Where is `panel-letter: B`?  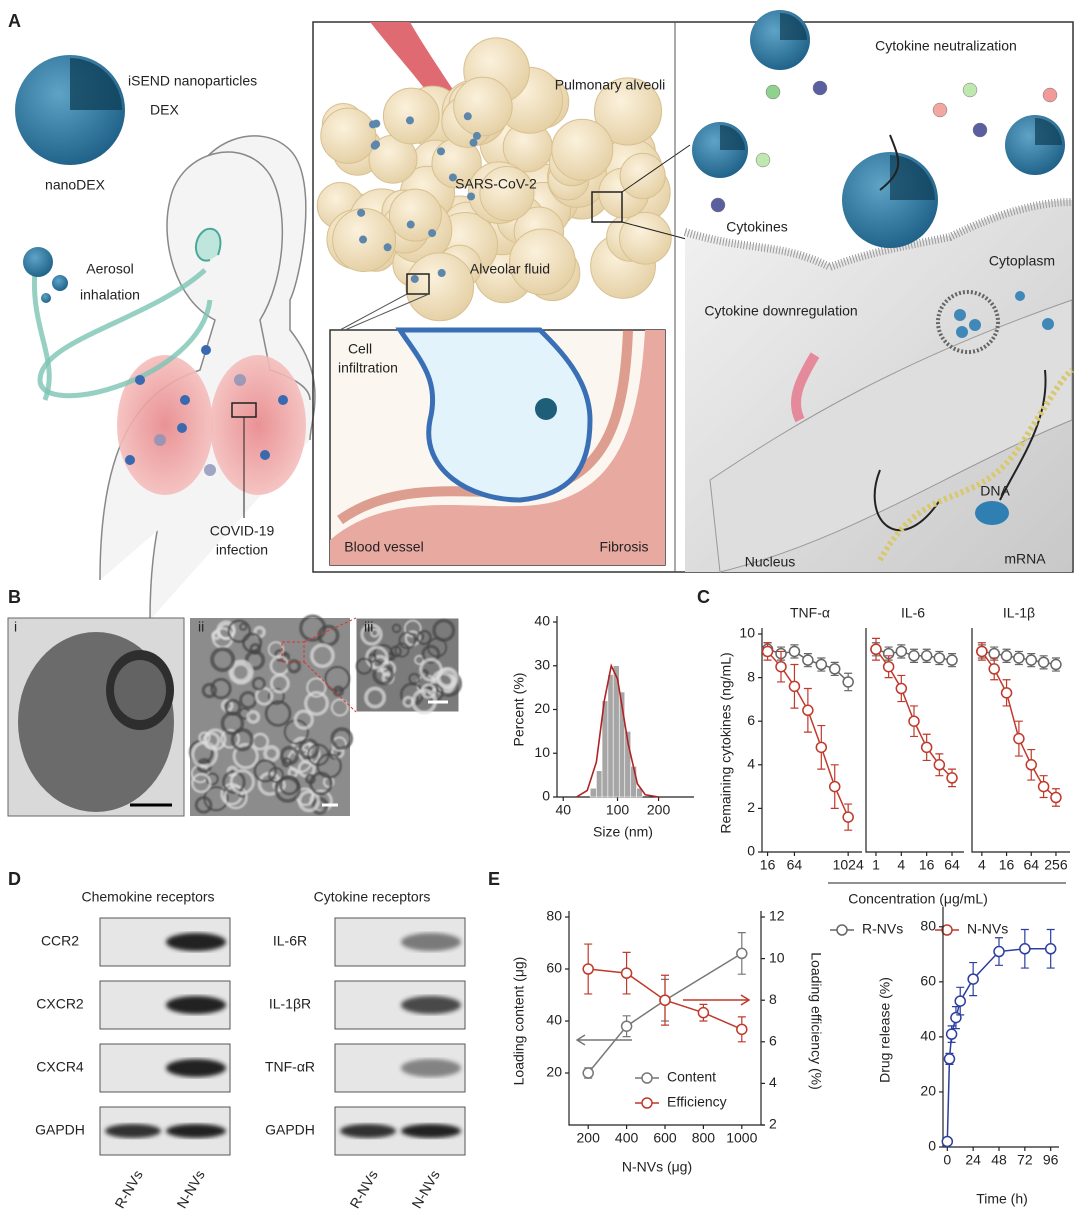 panel-letter: B is located at coordinates (14, 597).